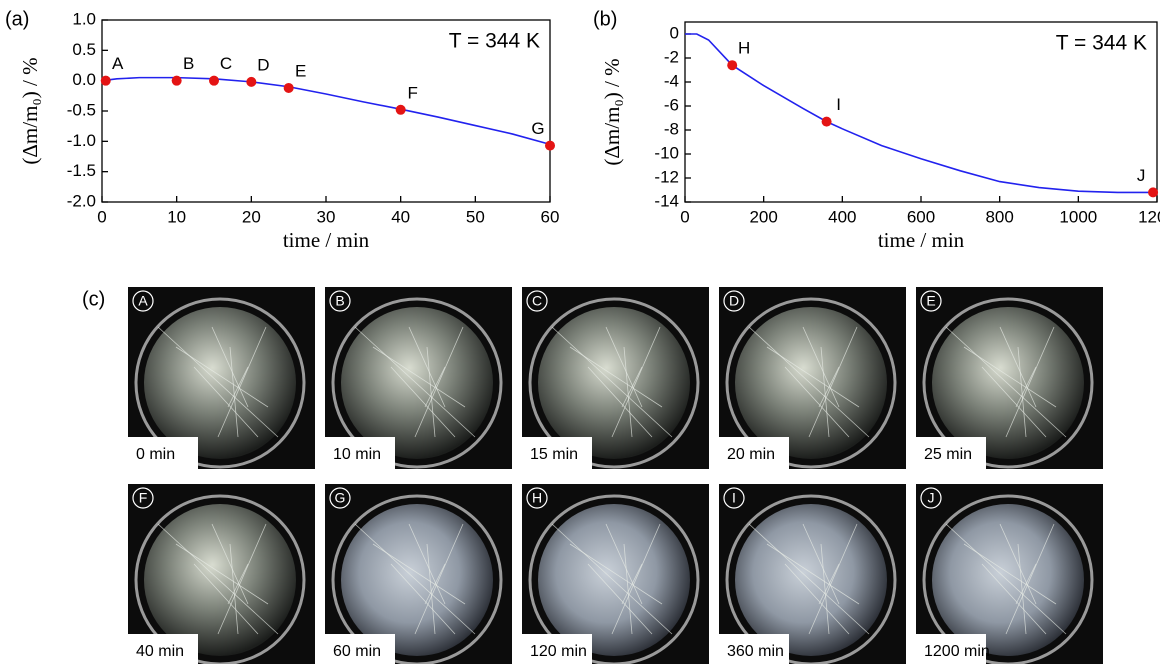 This screenshot has width=1160, height=664. I want to click on photo-panel: H 120 min, so click(615, 574).